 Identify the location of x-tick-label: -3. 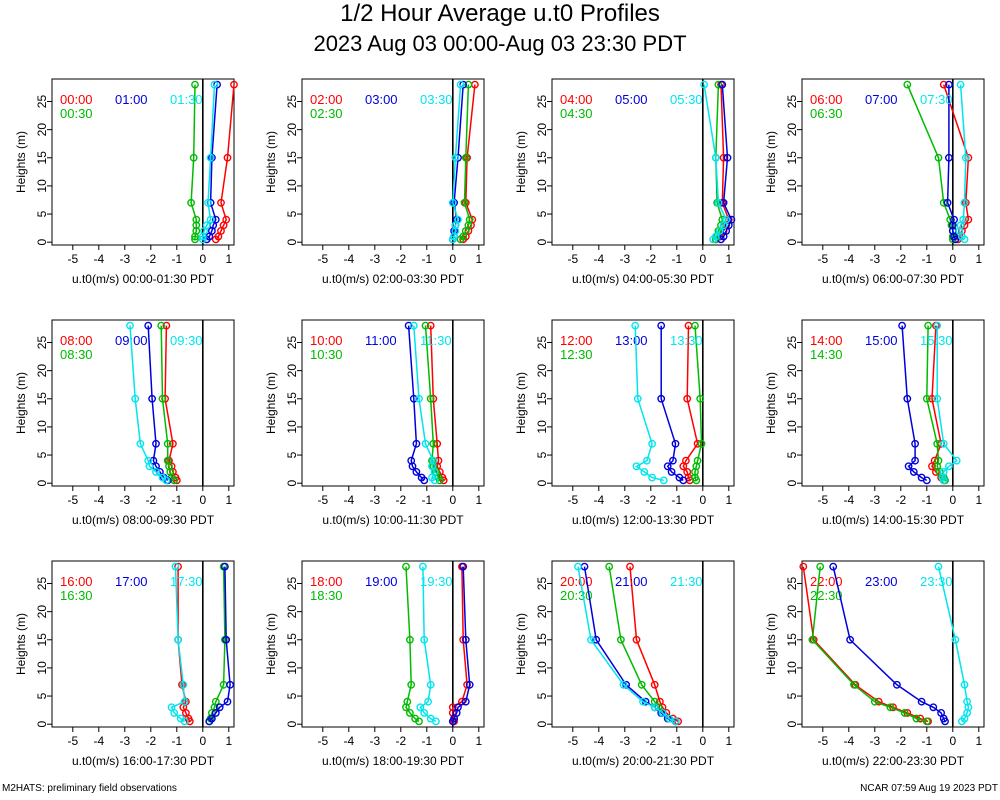
(124, 500).